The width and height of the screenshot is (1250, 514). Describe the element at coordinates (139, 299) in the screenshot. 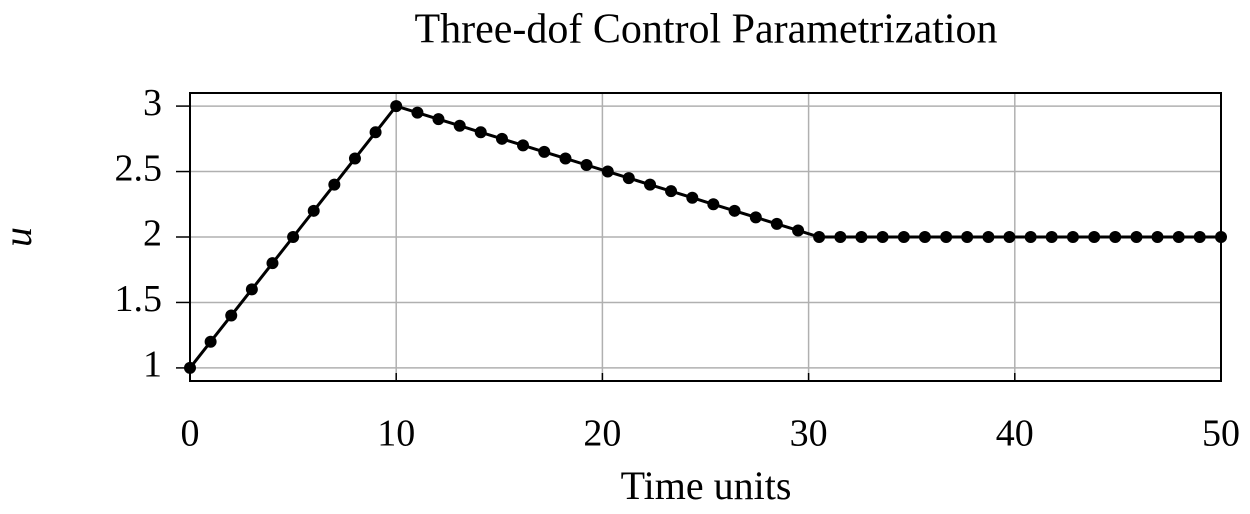

I see `y-tick-label: 1.5` at that location.